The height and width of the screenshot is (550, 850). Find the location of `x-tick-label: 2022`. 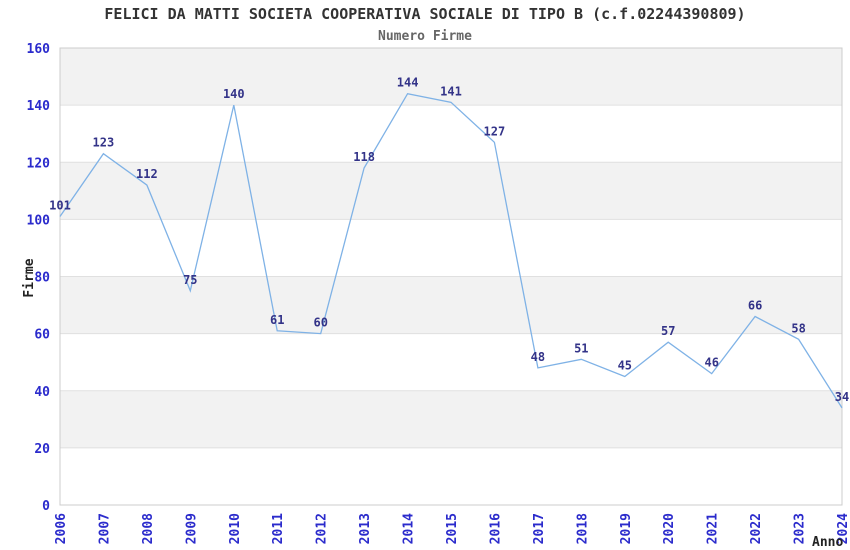

x-tick-label: 2022 is located at coordinates (756, 528).